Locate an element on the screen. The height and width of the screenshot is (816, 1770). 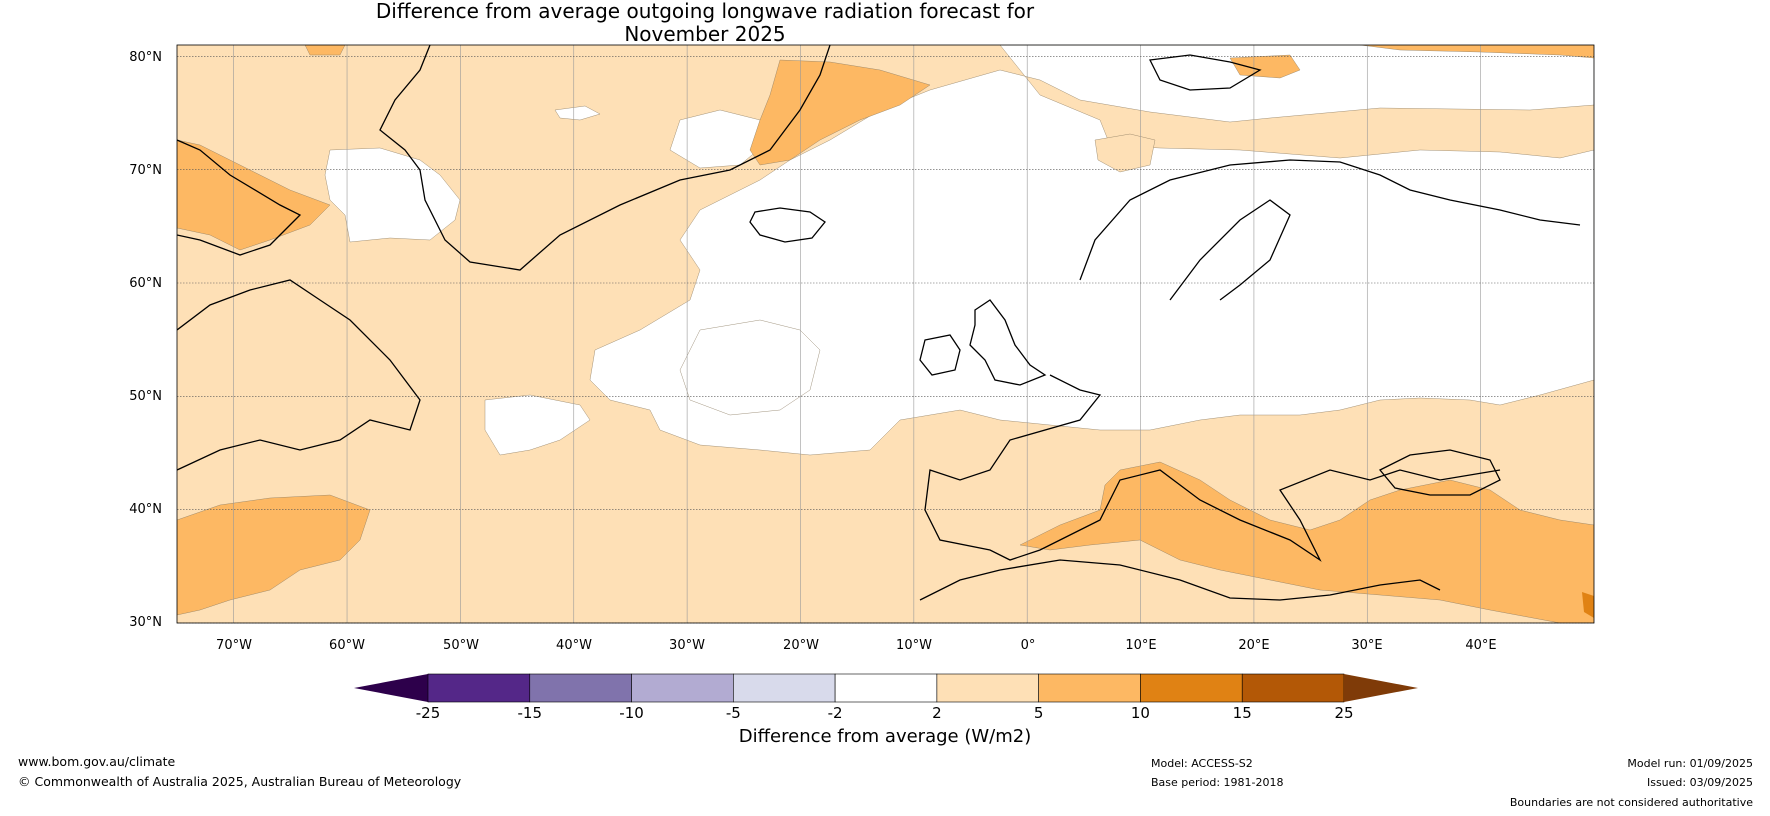
anomaly-2-5-patch is located at coordinates (1125, 153).